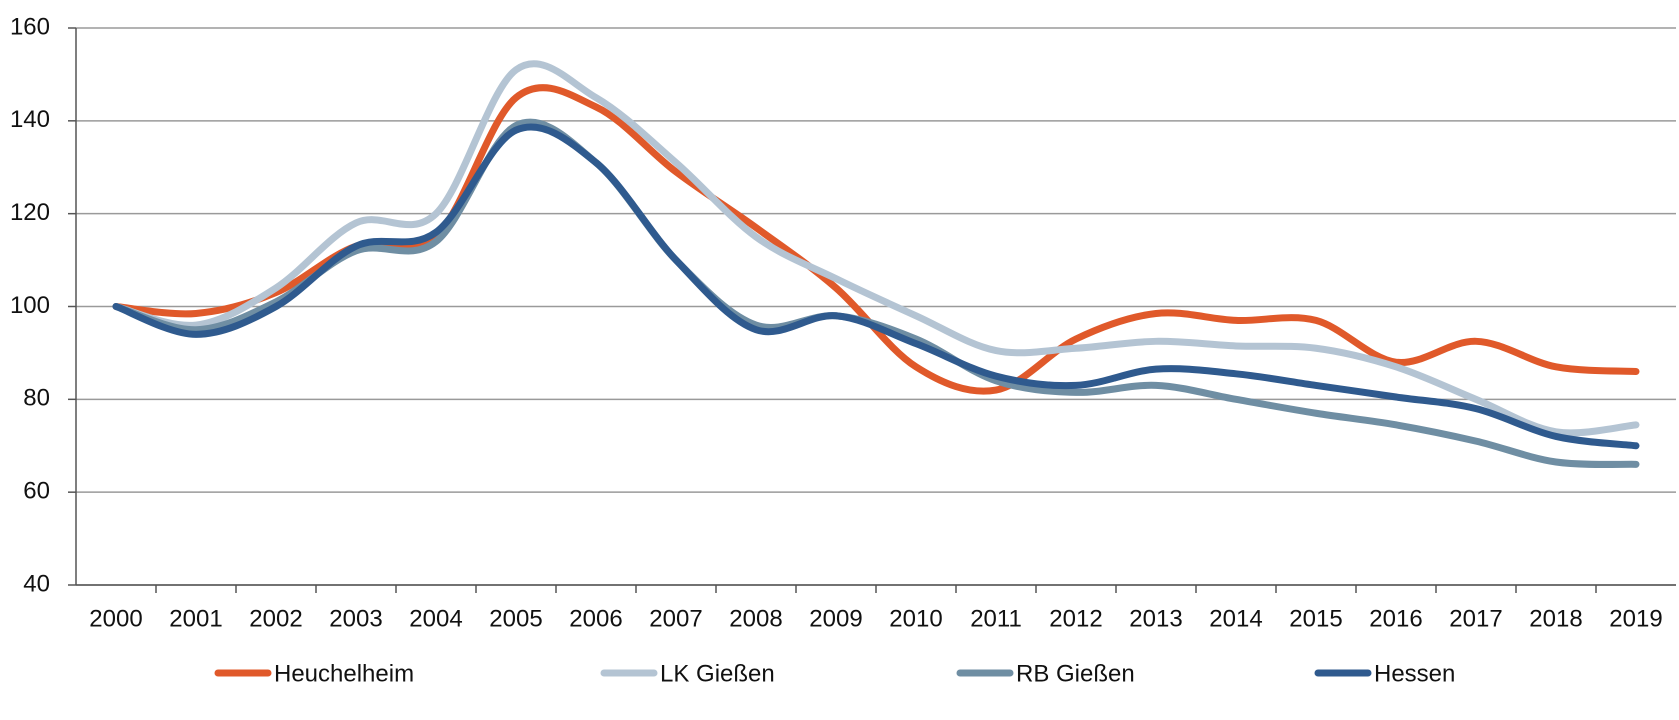 The width and height of the screenshot is (1679, 720). I want to click on legend-label: LK Gießen, so click(717, 673).